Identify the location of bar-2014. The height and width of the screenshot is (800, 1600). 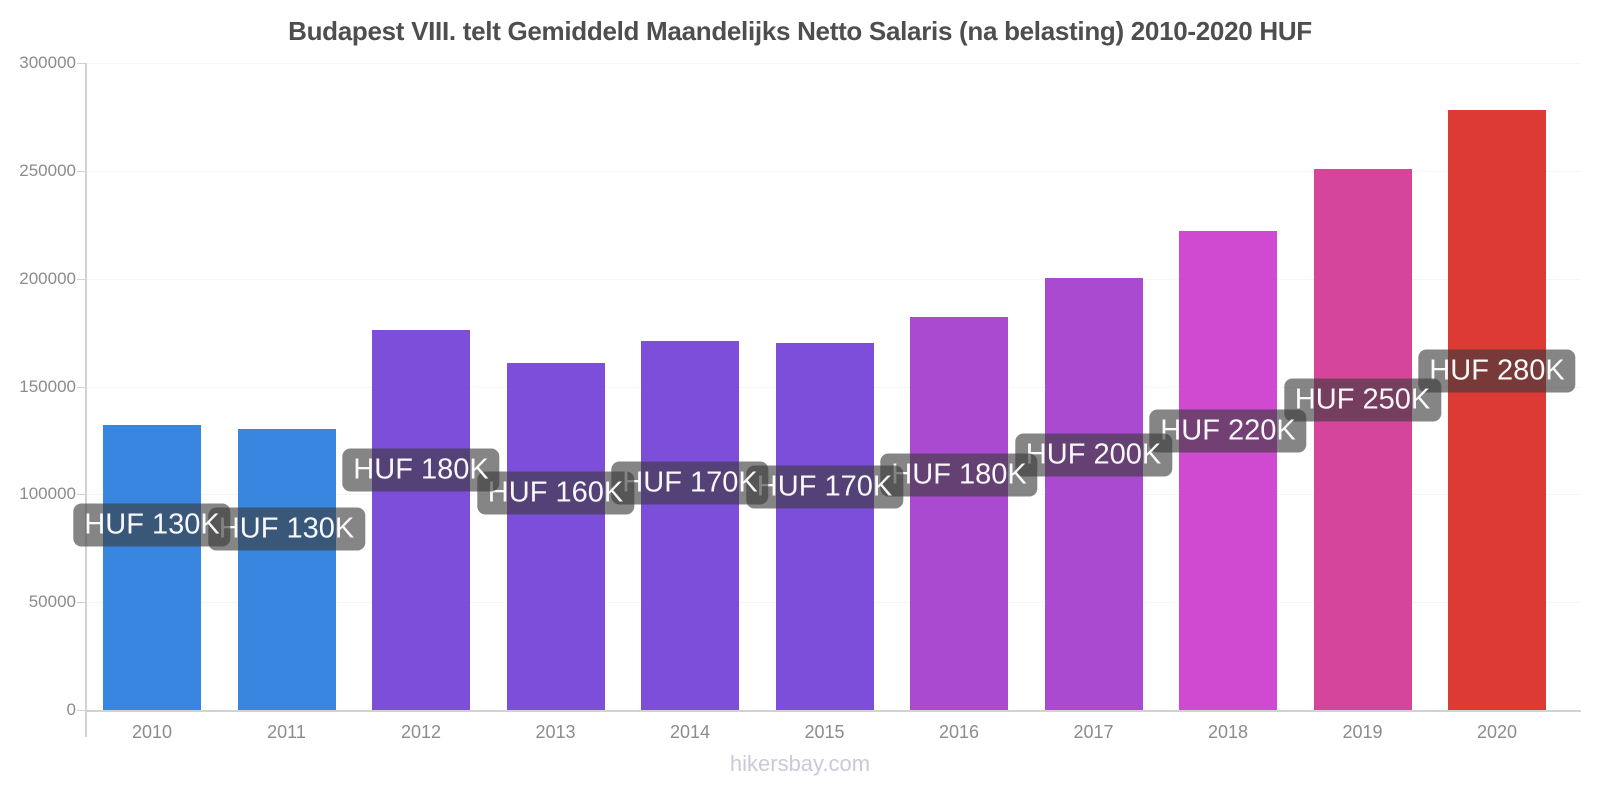
(690, 525).